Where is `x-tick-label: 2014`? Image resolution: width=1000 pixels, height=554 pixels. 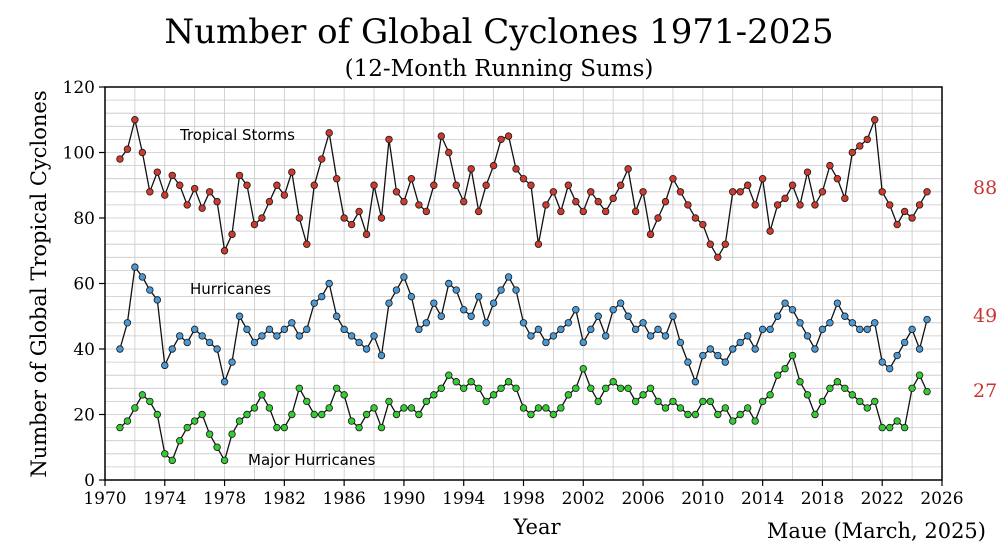 x-tick-label: 2014 is located at coordinates (762, 499).